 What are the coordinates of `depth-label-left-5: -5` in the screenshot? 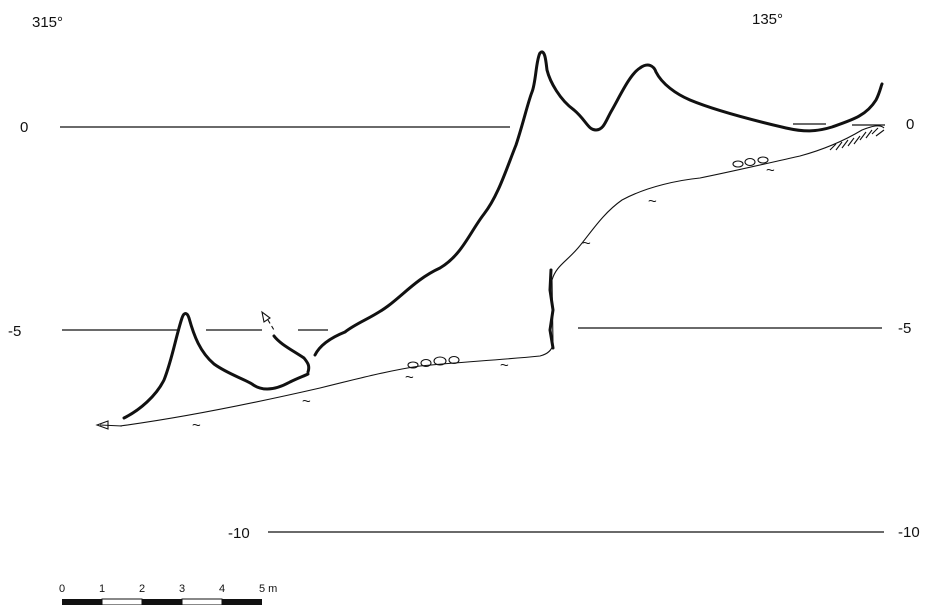 It's located at (14, 331).